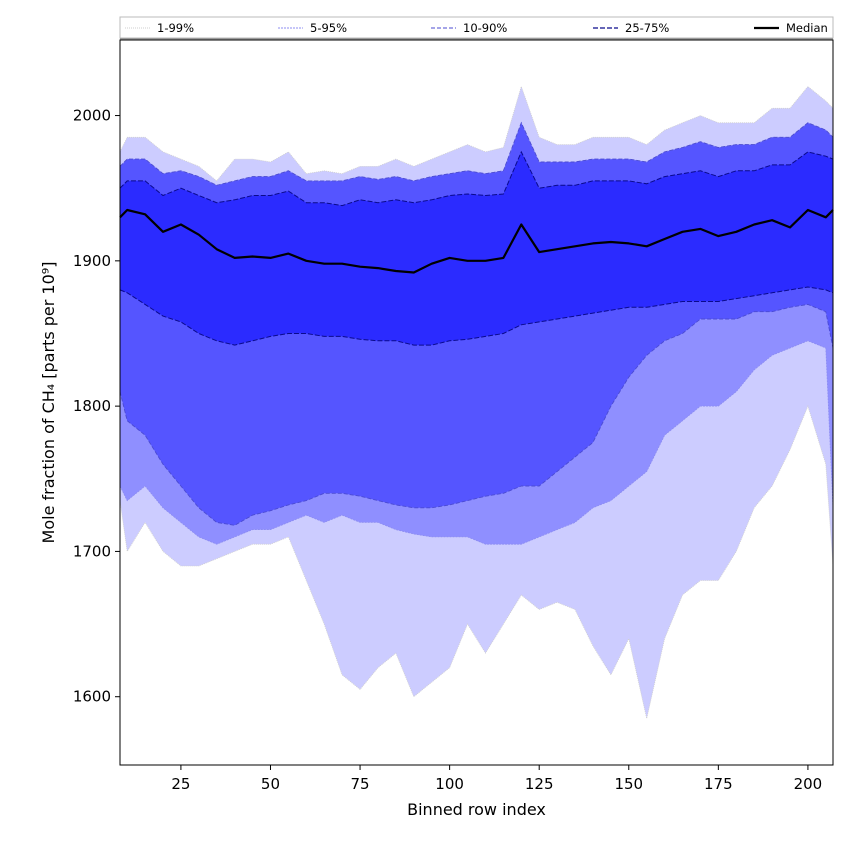  I want to click on x-axis: 25 50 75 100 125 150 175 200, so click(496, 779).